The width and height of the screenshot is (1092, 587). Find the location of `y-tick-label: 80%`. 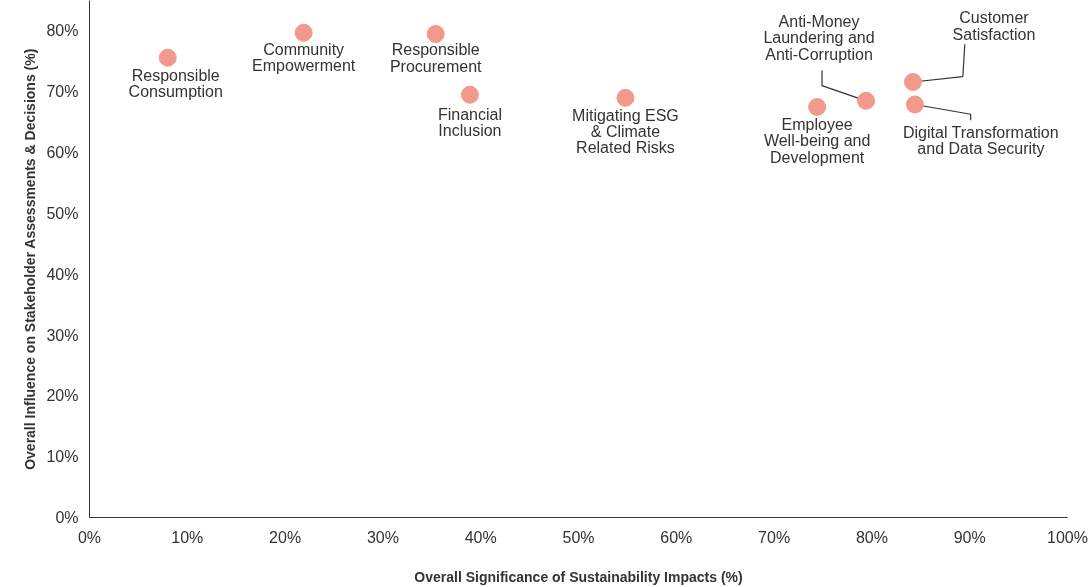

y-tick-label: 80% is located at coordinates (62, 31).